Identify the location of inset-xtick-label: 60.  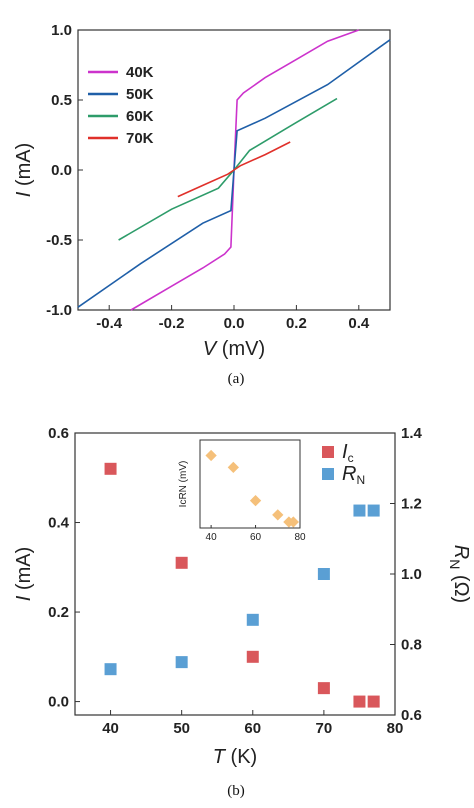
(256, 537).